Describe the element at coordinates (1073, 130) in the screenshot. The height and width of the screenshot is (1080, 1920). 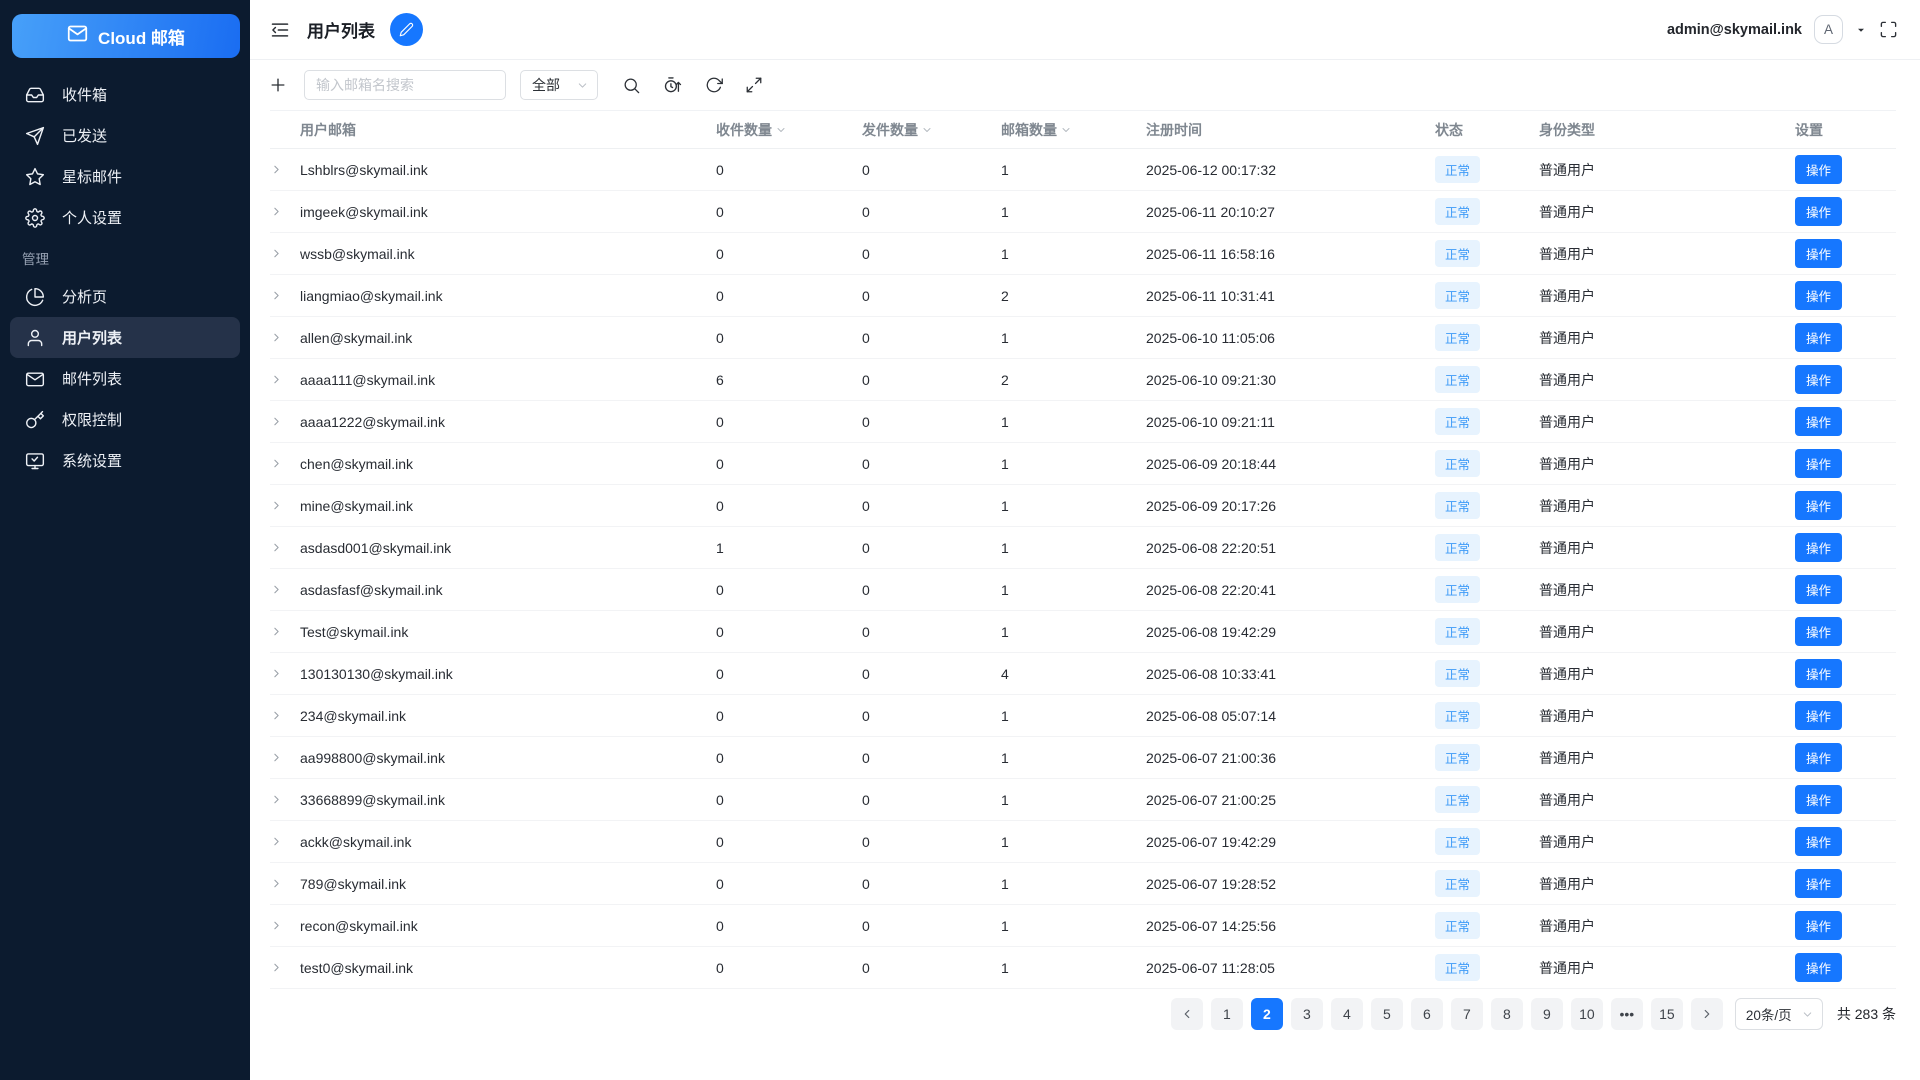
I see `col-header-mailbox-count: 邮箱数量` at that location.